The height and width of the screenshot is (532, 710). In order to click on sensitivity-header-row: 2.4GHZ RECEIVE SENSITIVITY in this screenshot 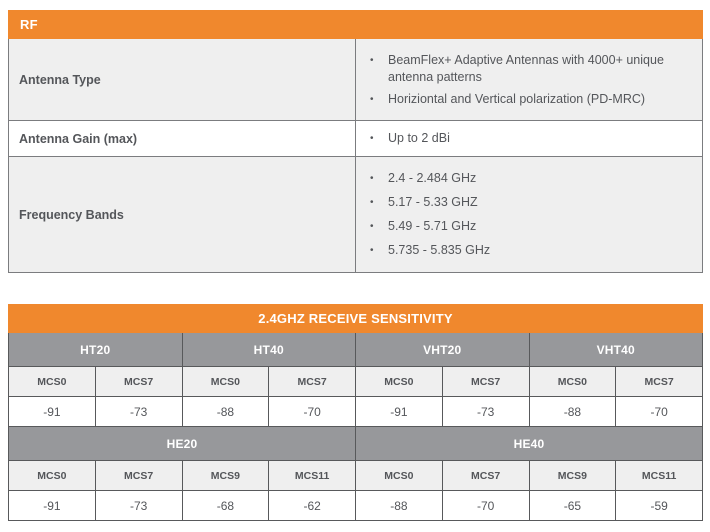, I will do `click(355, 318)`.